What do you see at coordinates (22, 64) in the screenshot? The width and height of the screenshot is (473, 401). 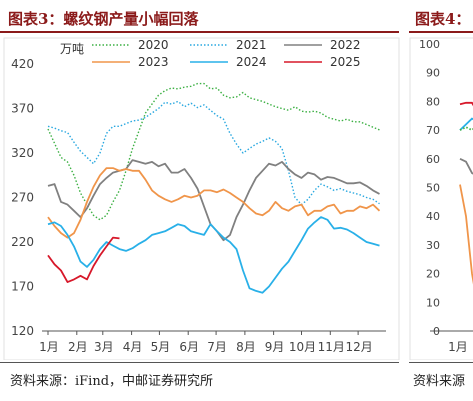 I see `y-tick-label: 420` at bounding box center [22, 64].